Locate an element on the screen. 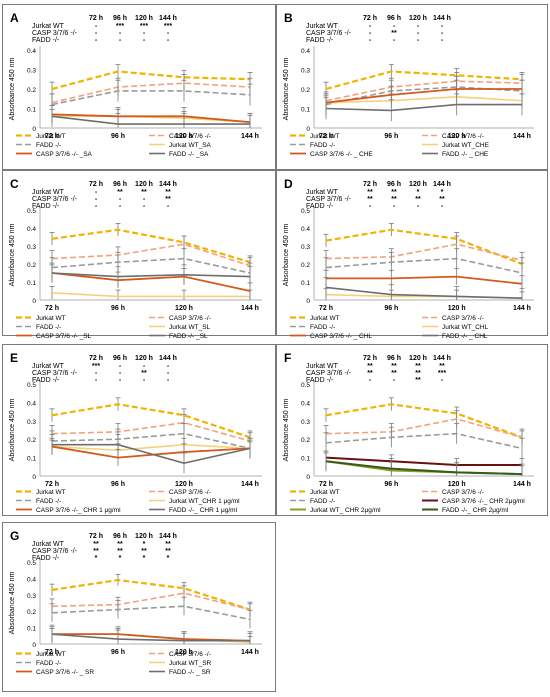 The width and height of the screenshot is (550, 697). legend-label: FADD -/- is located at coordinates (322, 145).